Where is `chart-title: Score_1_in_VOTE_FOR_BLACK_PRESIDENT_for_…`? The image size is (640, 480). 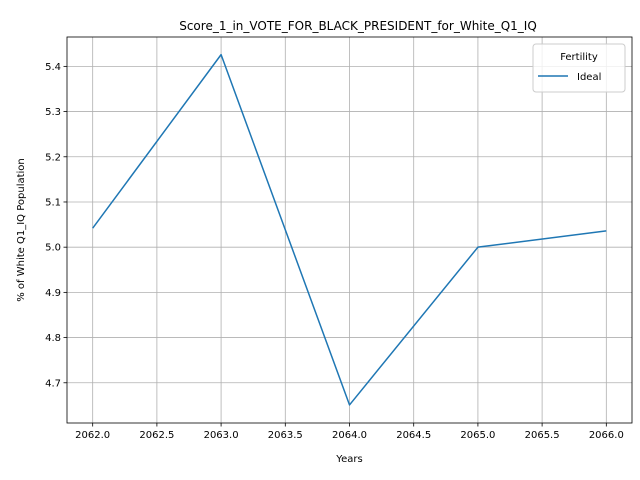 chart-title: Score_1_in_VOTE_FOR_BLACK_PRESIDENT_for_… is located at coordinates (358, 26).